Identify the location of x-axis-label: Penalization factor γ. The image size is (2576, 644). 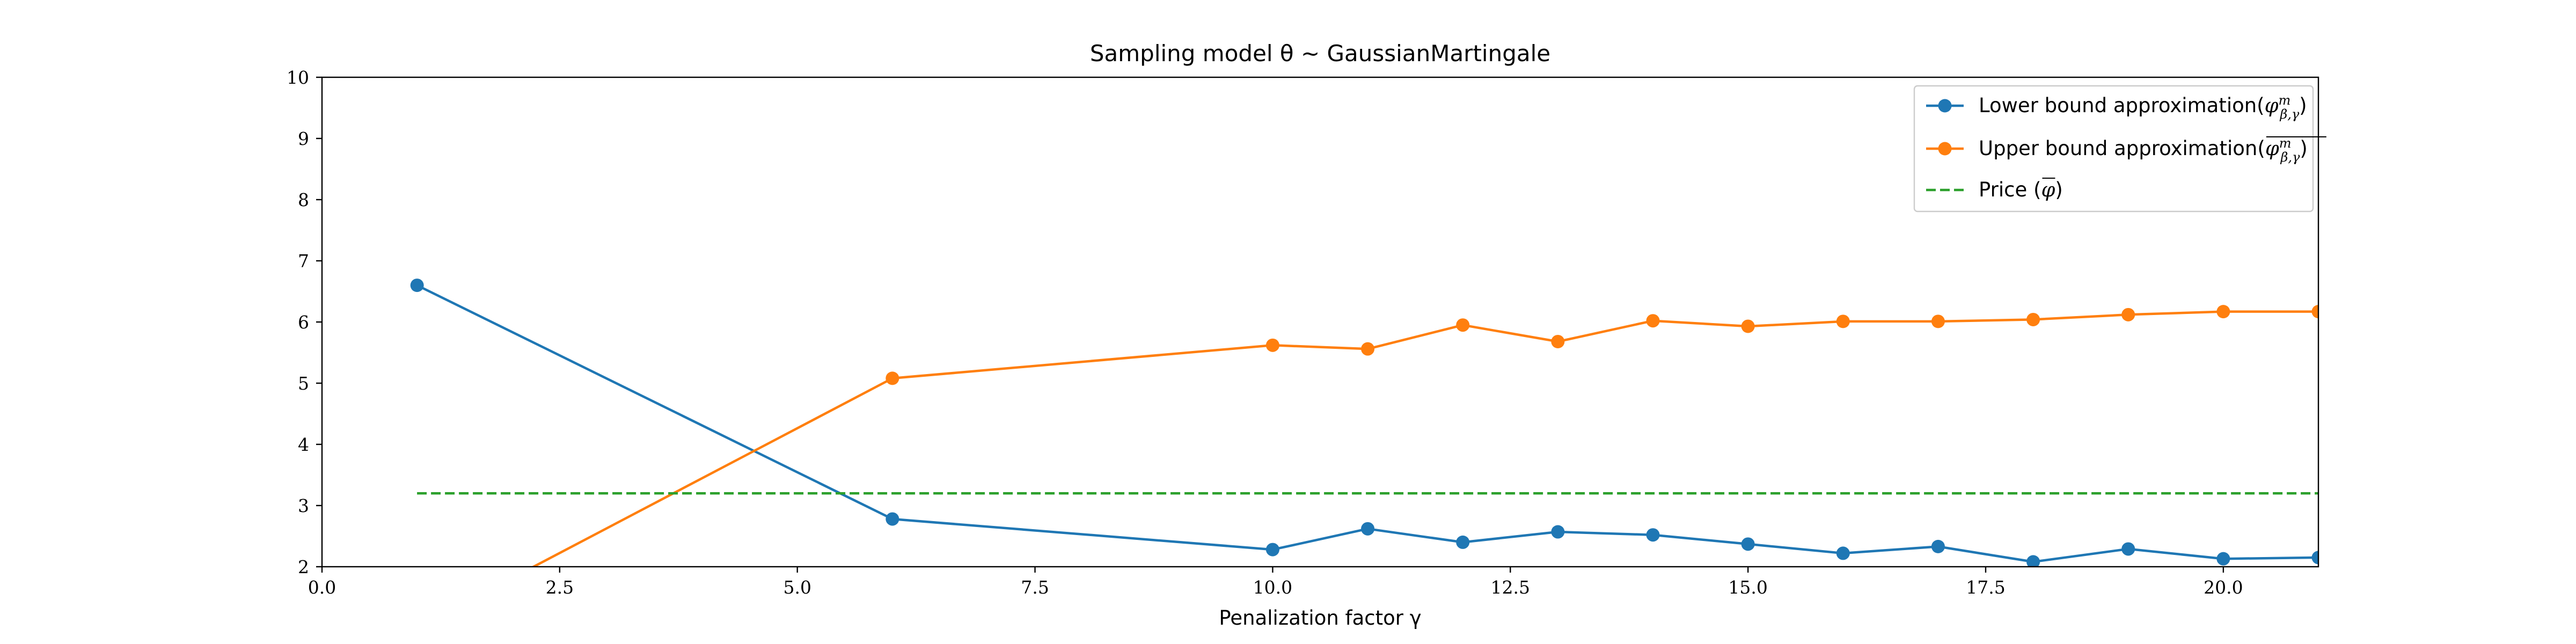
(1320, 618).